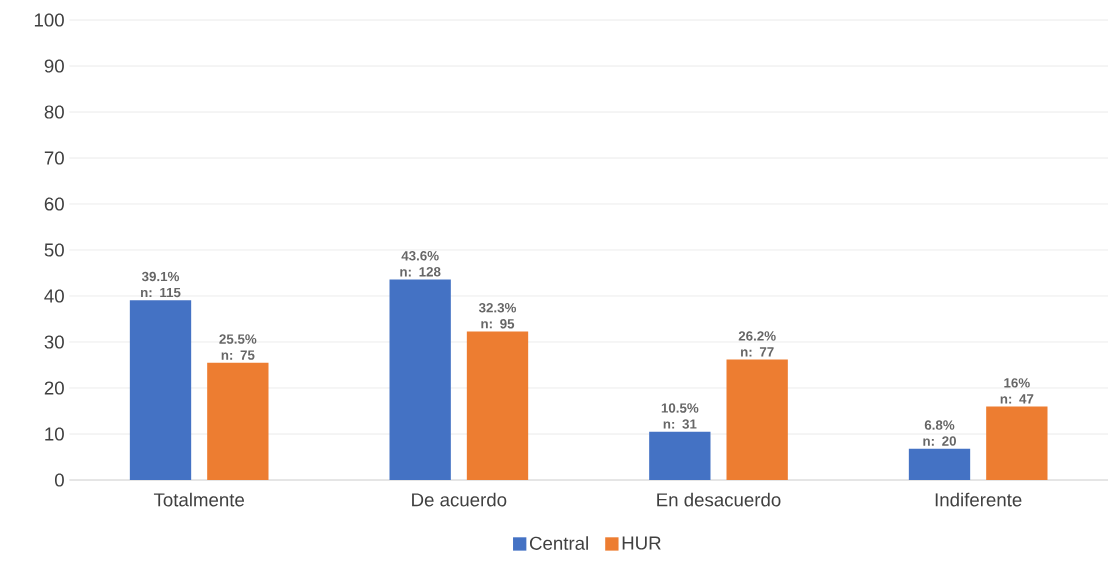 The height and width of the screenshot is (576, 1110). Describe the element at coordinates (420, 264) in the screenshot. I see `data-label: 43.6% n: 128` at that location.